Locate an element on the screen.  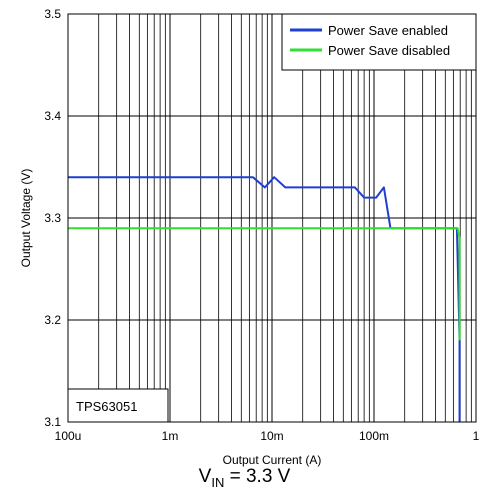
y-tick-label: 3.4 is located at coordinates (52, 116).